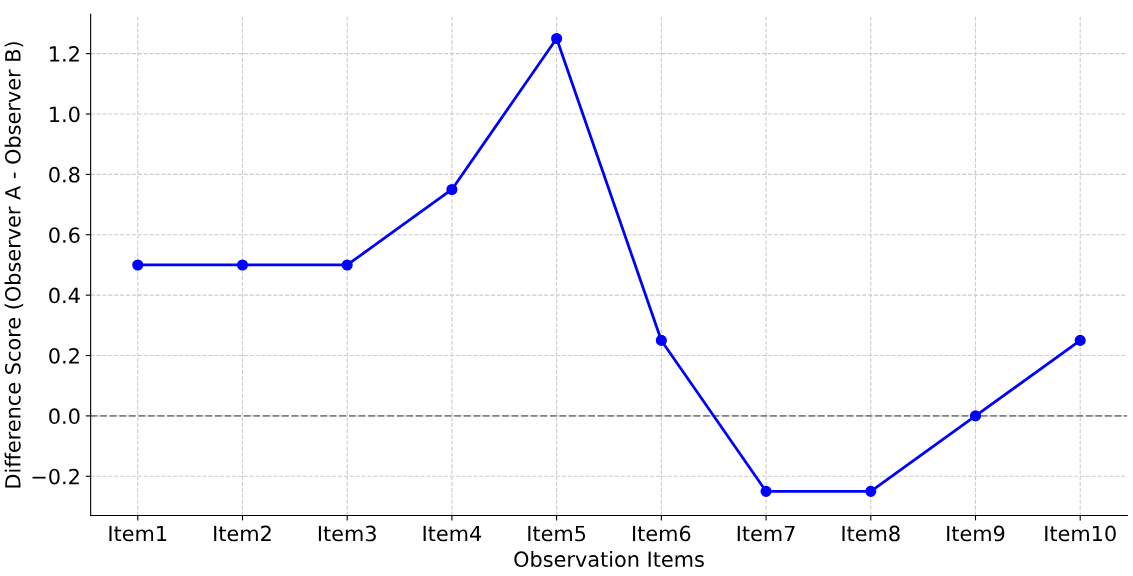  What do you see at coordinates (976, 533) in the screenshot?
I see `x-tick-label: Item9` at bounding box center [976, 533].